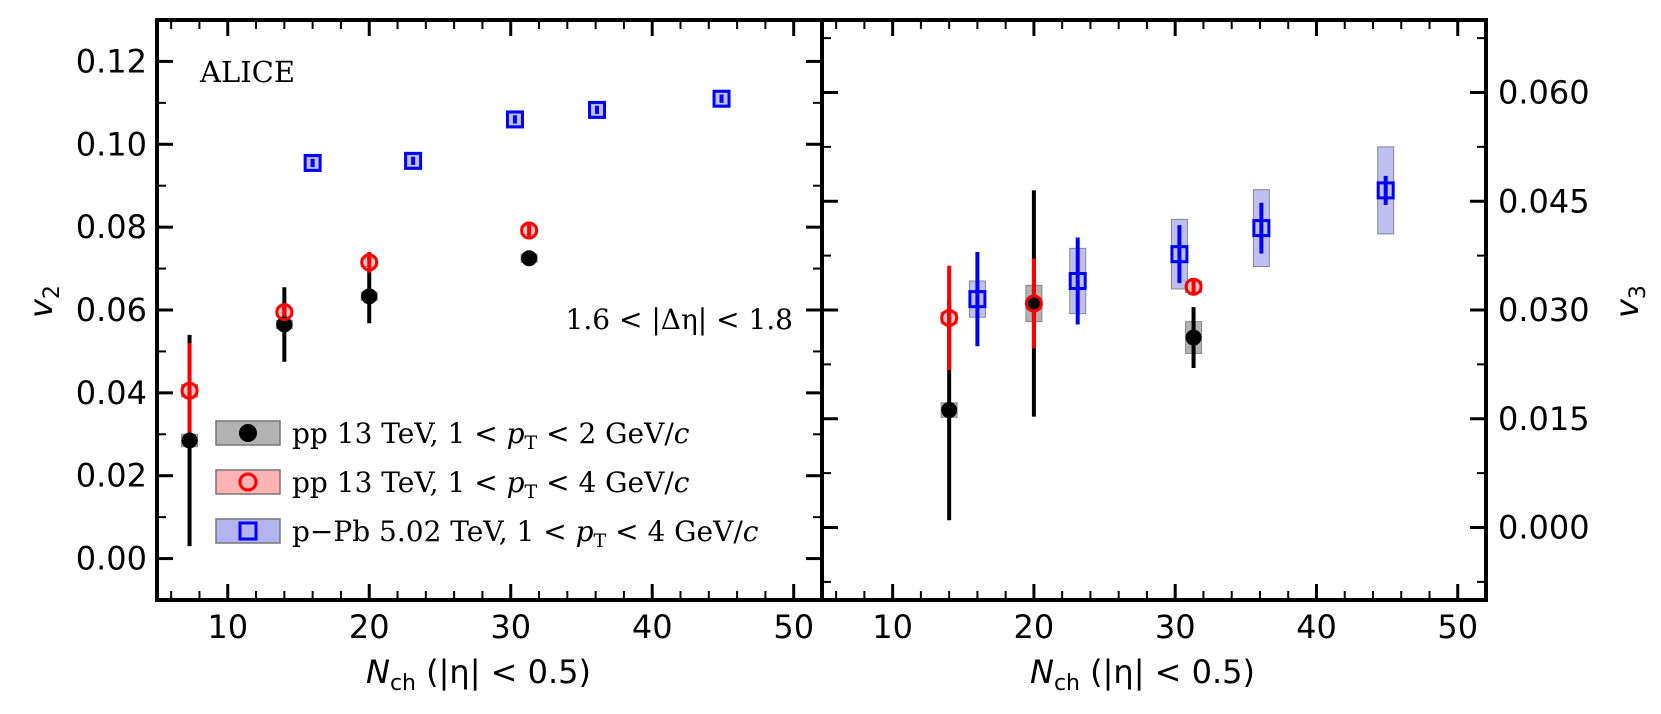 Image resolution: width=1661 pixels, height=714 pixels. I want to click on sys-boxes-right, so click(1167, 282).